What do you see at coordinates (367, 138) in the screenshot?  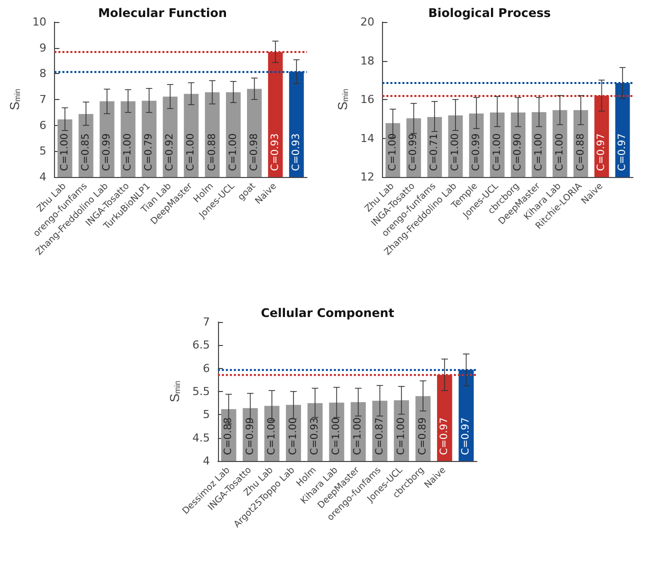 I see `y-tick-label: 14` at bounding box center [367, 138].